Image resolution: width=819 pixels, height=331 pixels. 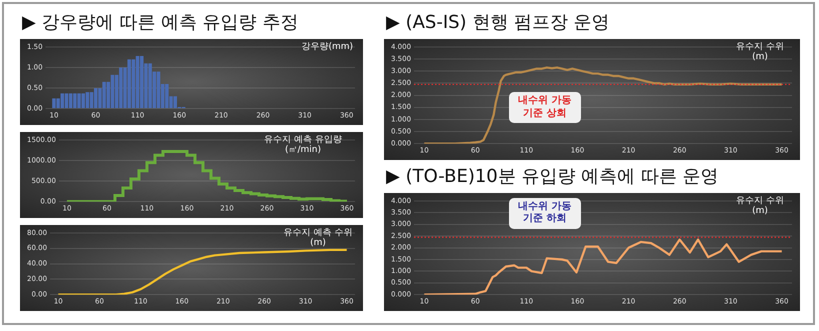 What do you see at coordinates (498, 22) in the screenshot?
I see `chart-title: ▶ (AS-IS) 현행 펌프장 운영` at bounding box center [498, 22].